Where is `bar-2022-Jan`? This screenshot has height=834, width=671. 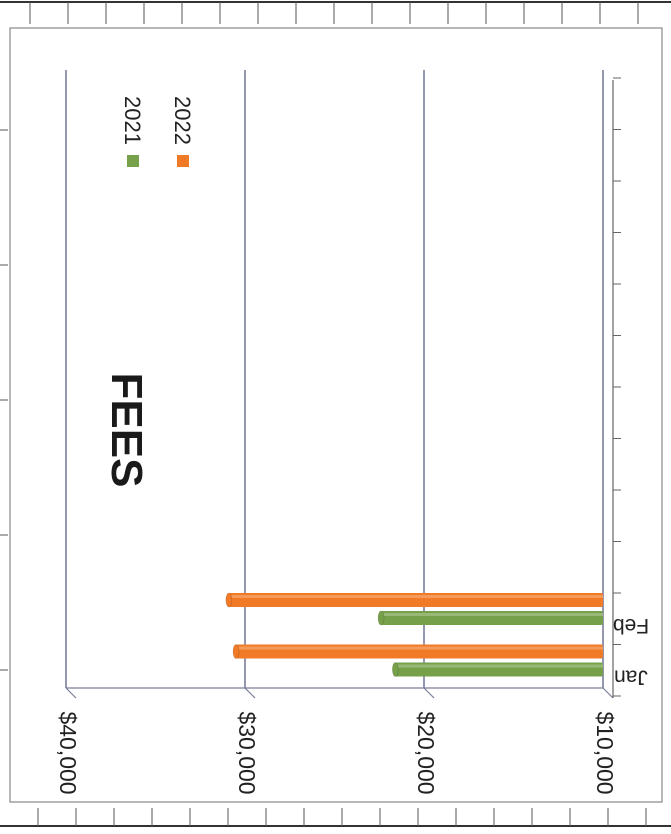
bar-2022-Jan is located at coordinates (418, 651).